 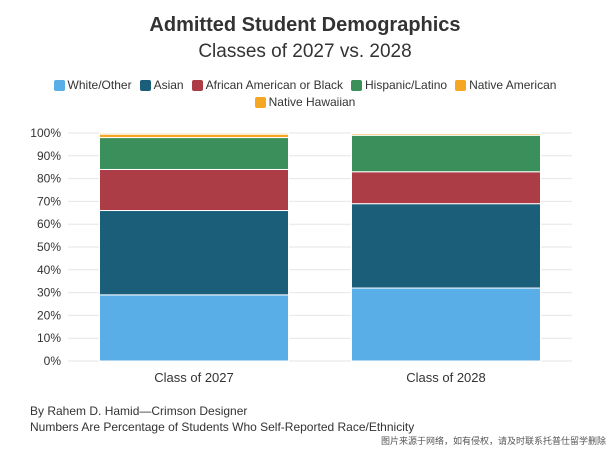 I want to click on y-tick-label: 30%, so click(x=49, y=293).